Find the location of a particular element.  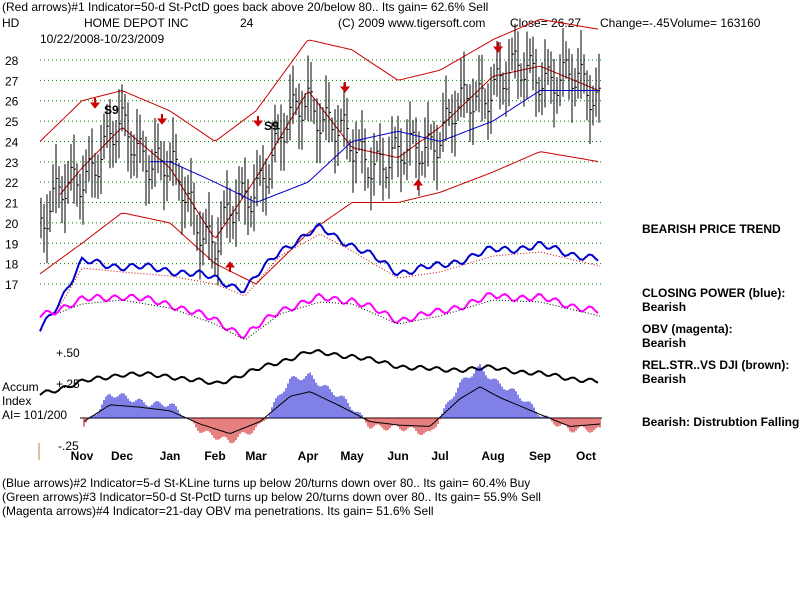

trend-status: BEARISH PRICE TREND is located at coordinates (711, 229).